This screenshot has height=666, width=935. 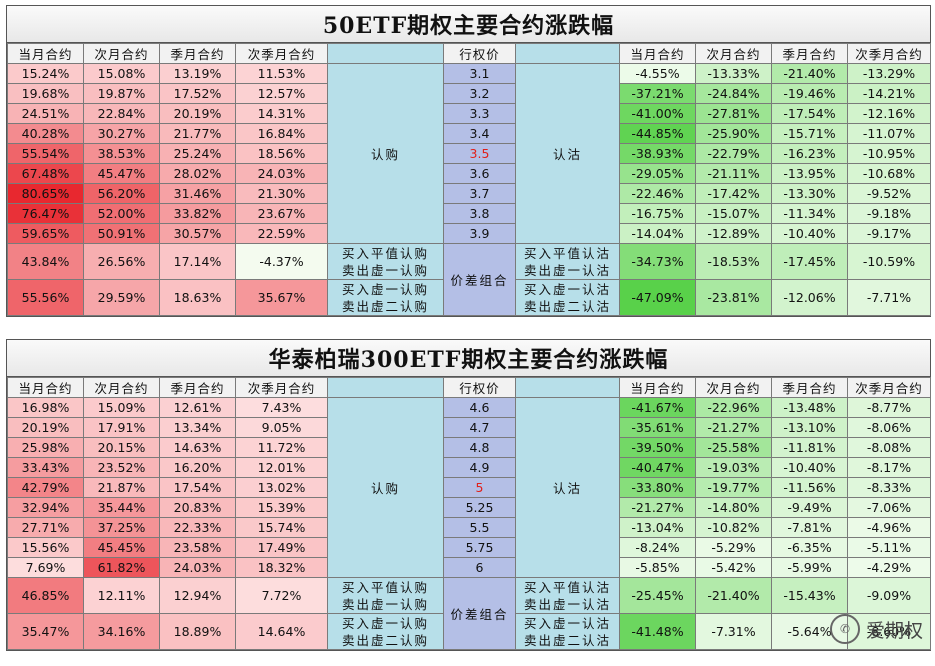 What do you see at coordinates (567, 487) in the screenshot?
I see `put-label: 认沽` at bounding box center [567, 487].